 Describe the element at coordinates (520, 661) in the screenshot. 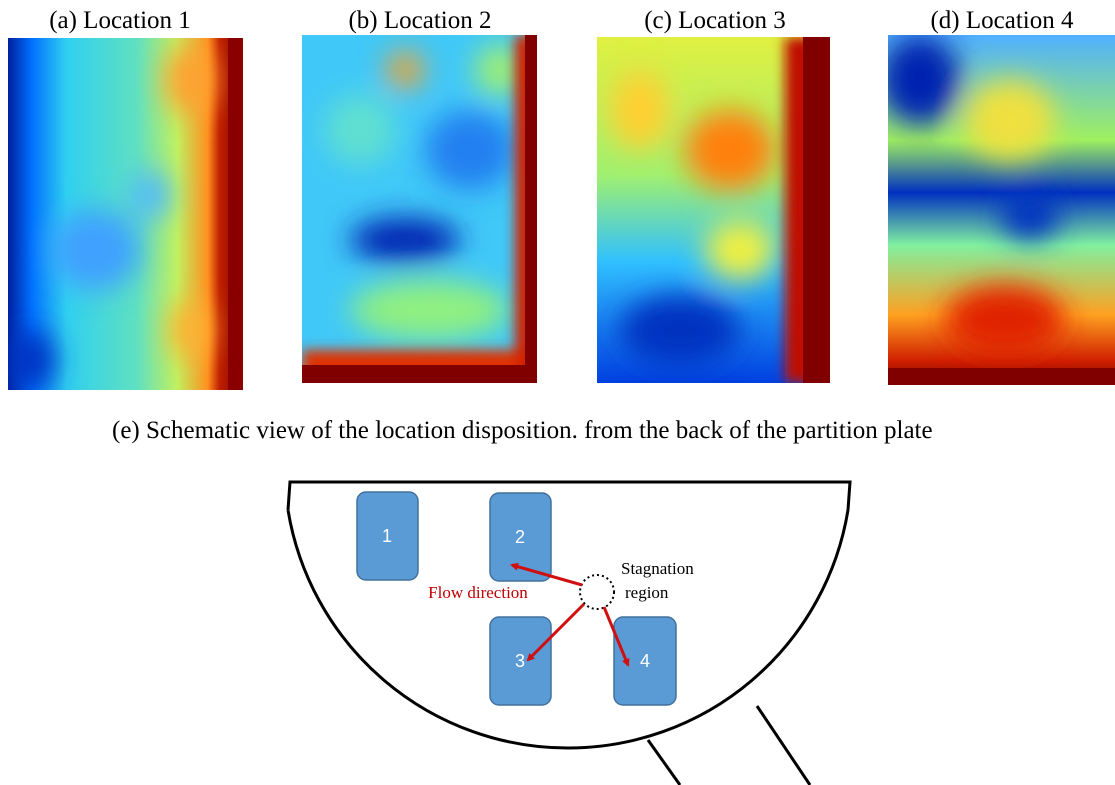

I see `location-number: 3` at that location.